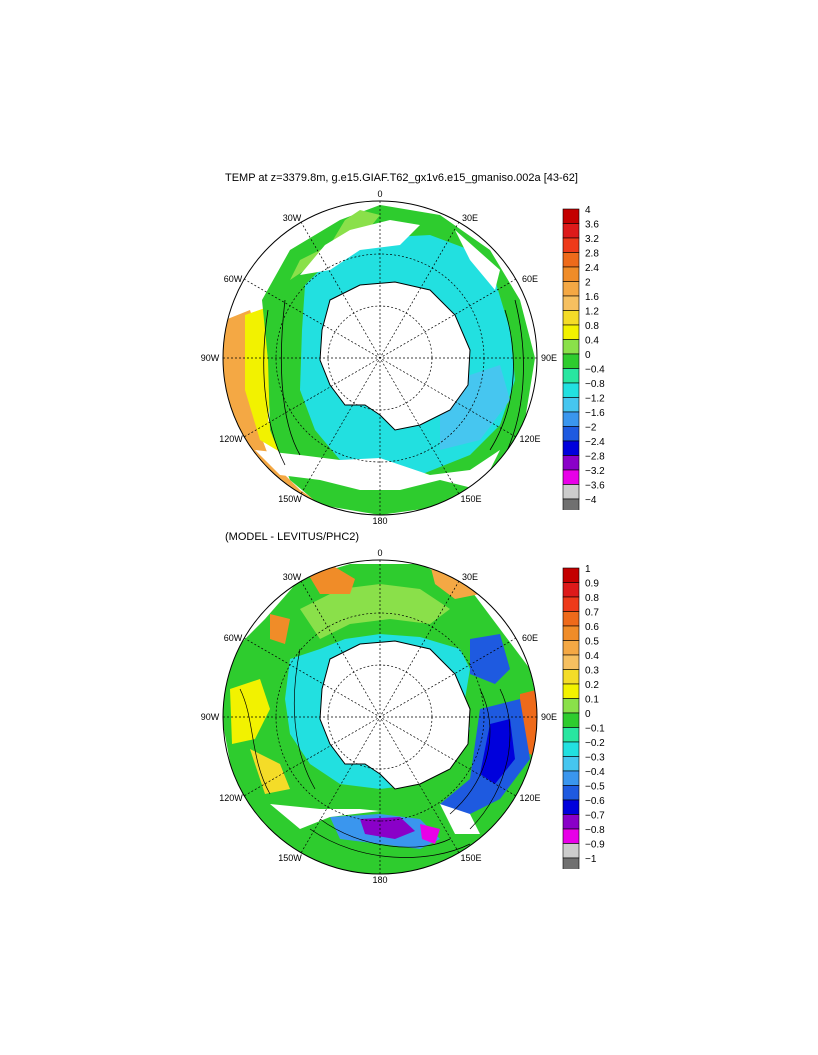 This screenshot has height=1055, width=818. What do you see at coordinates (595, 384) in the screenshot?
I see `top-colorbar-label: −0.8` at bounding box center [595, 384].